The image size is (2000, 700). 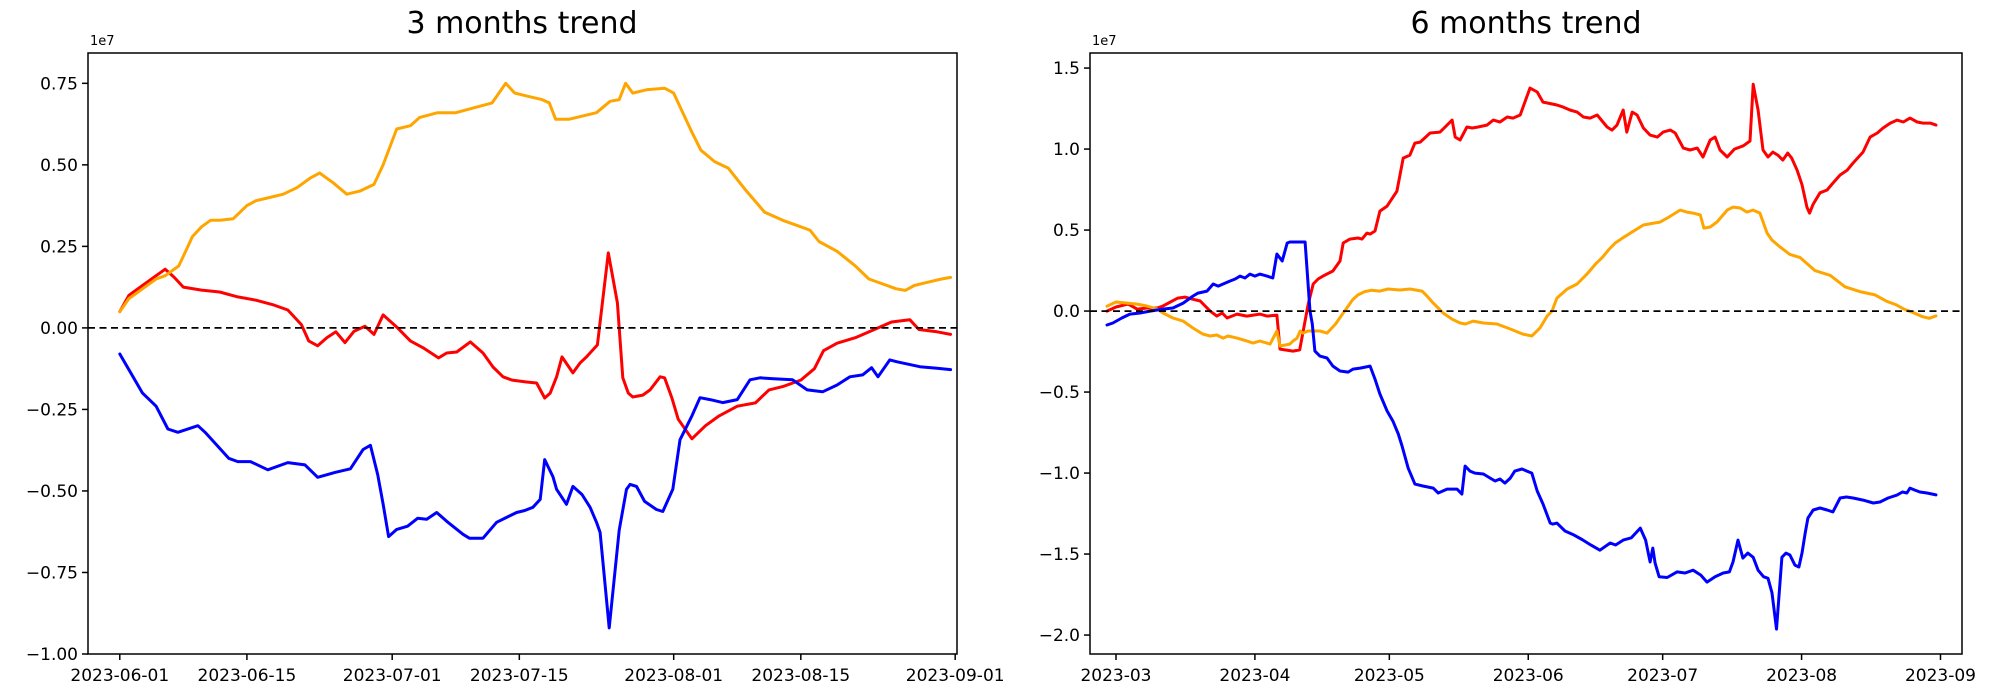 I want to click on y-tick-label: 1.0, so click(x=1066, y=150).